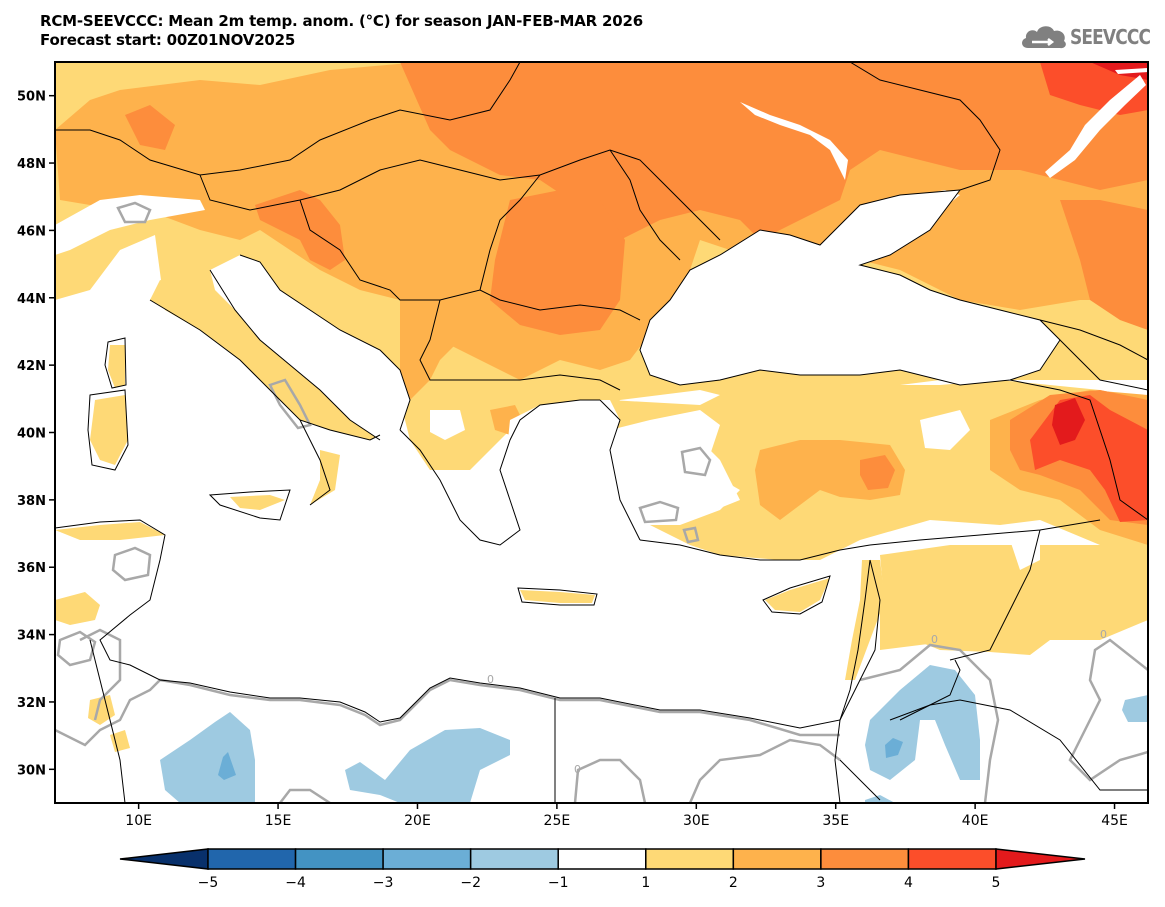 The height and width of the screenshot is (907, 1165). I want to click on zero-contour-sinai, so click(764, 770).